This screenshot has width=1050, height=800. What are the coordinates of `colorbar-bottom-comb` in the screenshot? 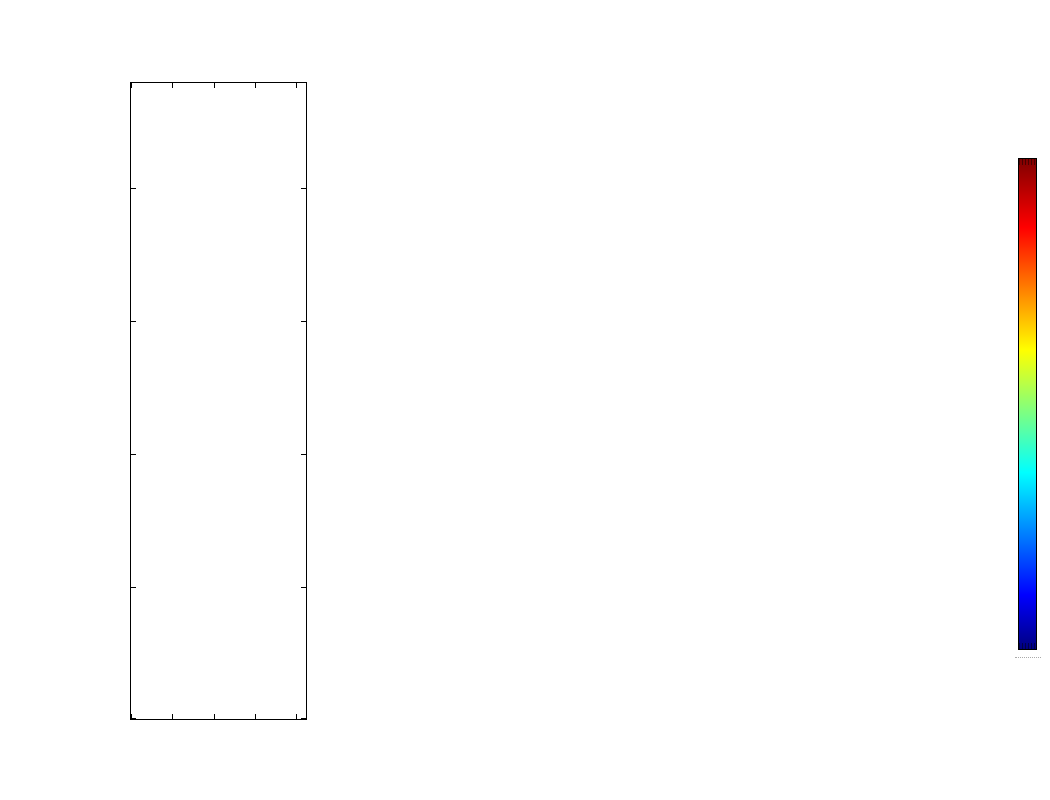 It's located at (1027, 646).